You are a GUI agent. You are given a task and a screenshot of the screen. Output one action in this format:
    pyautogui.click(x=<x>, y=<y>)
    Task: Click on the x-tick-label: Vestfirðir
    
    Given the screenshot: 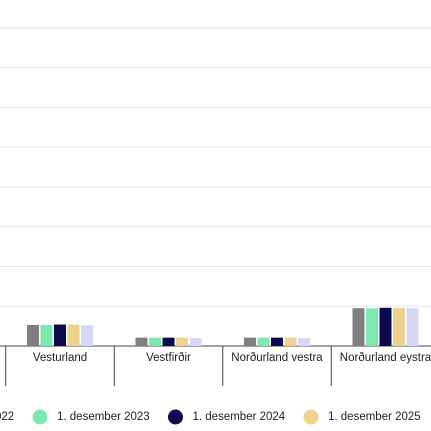 What is the action you would take?
    pyautogui.click(x=168, y=358)
    